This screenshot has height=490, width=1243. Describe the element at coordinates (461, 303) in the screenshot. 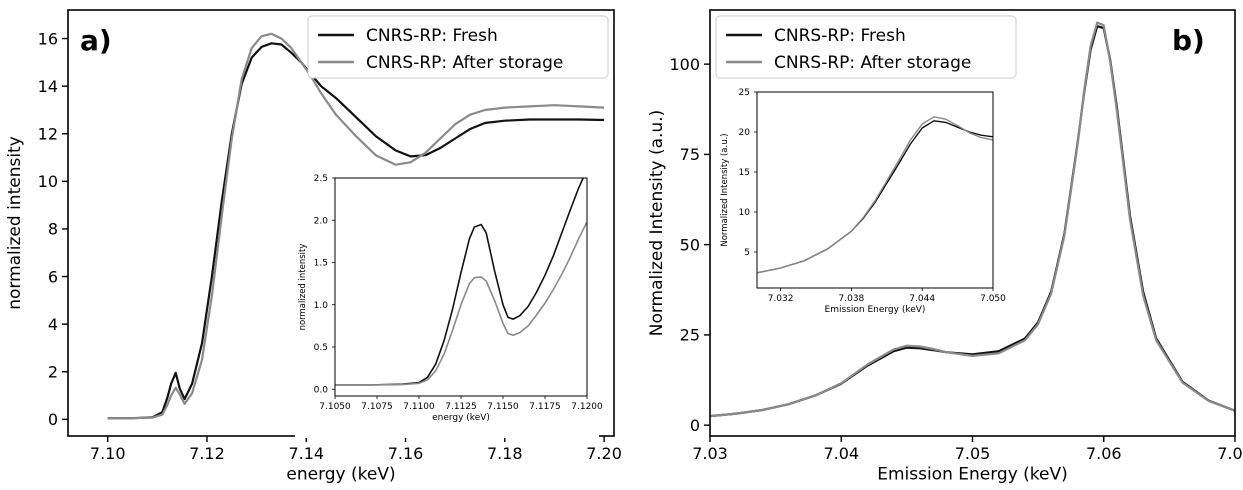

I see `series-line-after-storage` at that location.